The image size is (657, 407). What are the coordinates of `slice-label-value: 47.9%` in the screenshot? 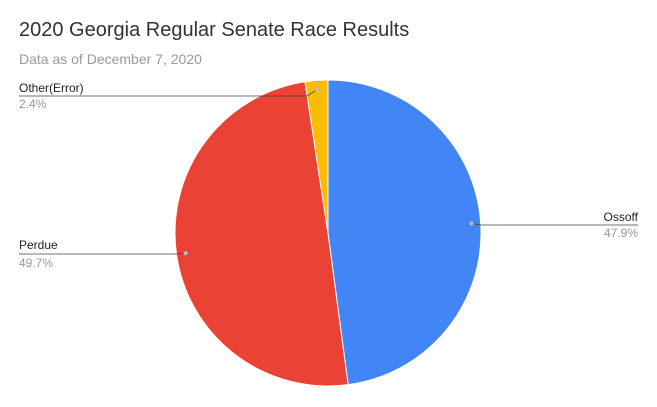 It's located at (621, 233).